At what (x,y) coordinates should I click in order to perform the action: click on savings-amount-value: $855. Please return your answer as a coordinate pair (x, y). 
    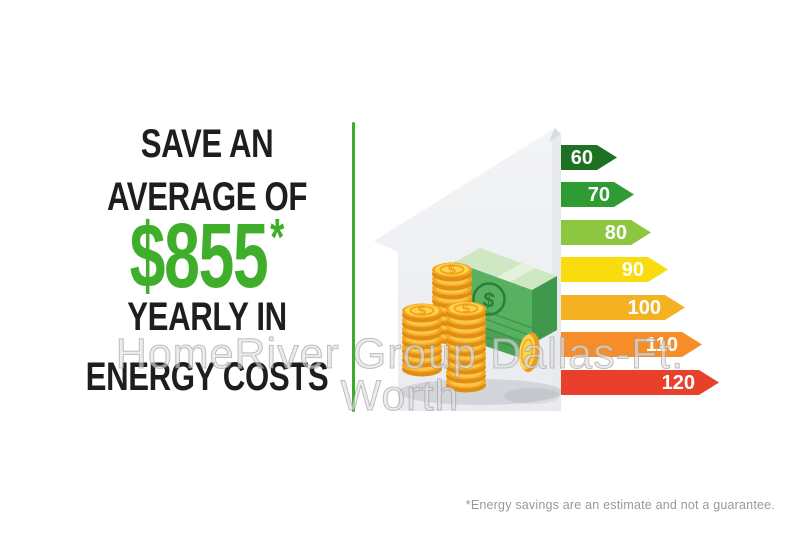
    Looking at the image, I should click on (199, 256).